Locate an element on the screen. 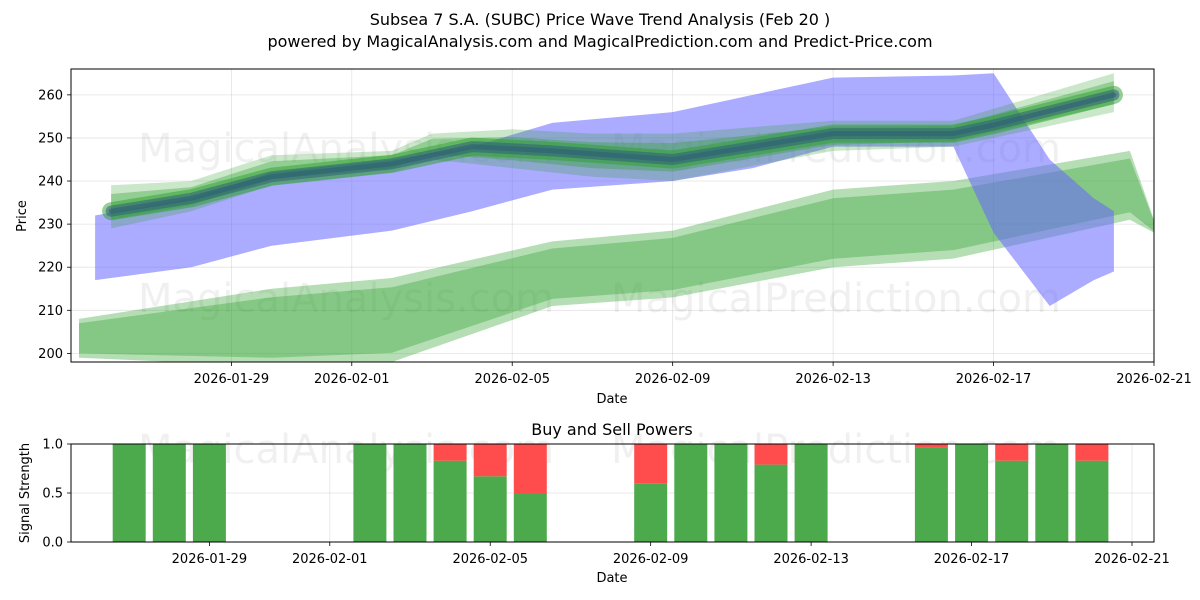 The width and height of the screenshot is (1200, 600). bottom-bars is located at coordinates (610, 493).